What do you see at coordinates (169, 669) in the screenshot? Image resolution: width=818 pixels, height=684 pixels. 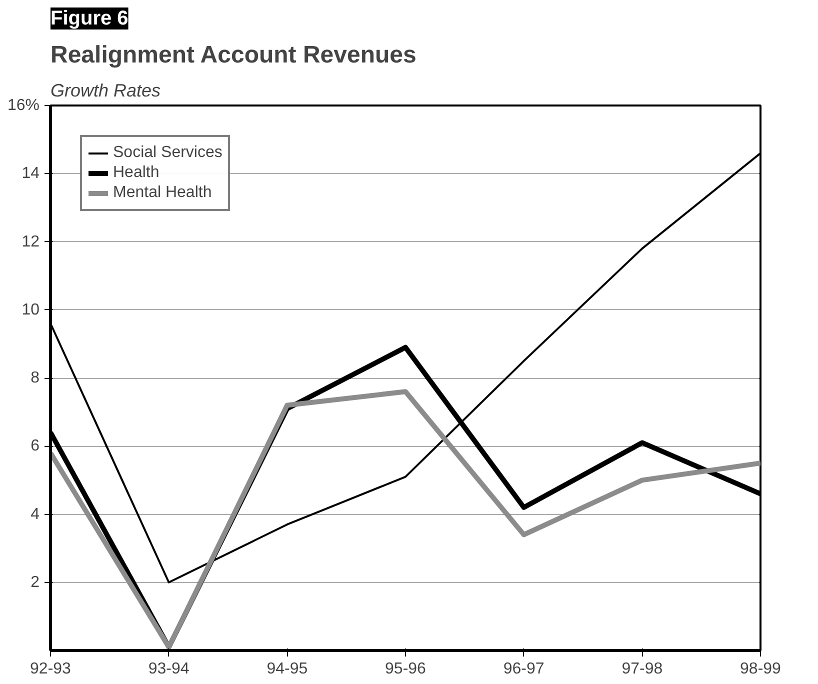 I see `x-tick-label: 93-94` at bounding box center [169, 669].